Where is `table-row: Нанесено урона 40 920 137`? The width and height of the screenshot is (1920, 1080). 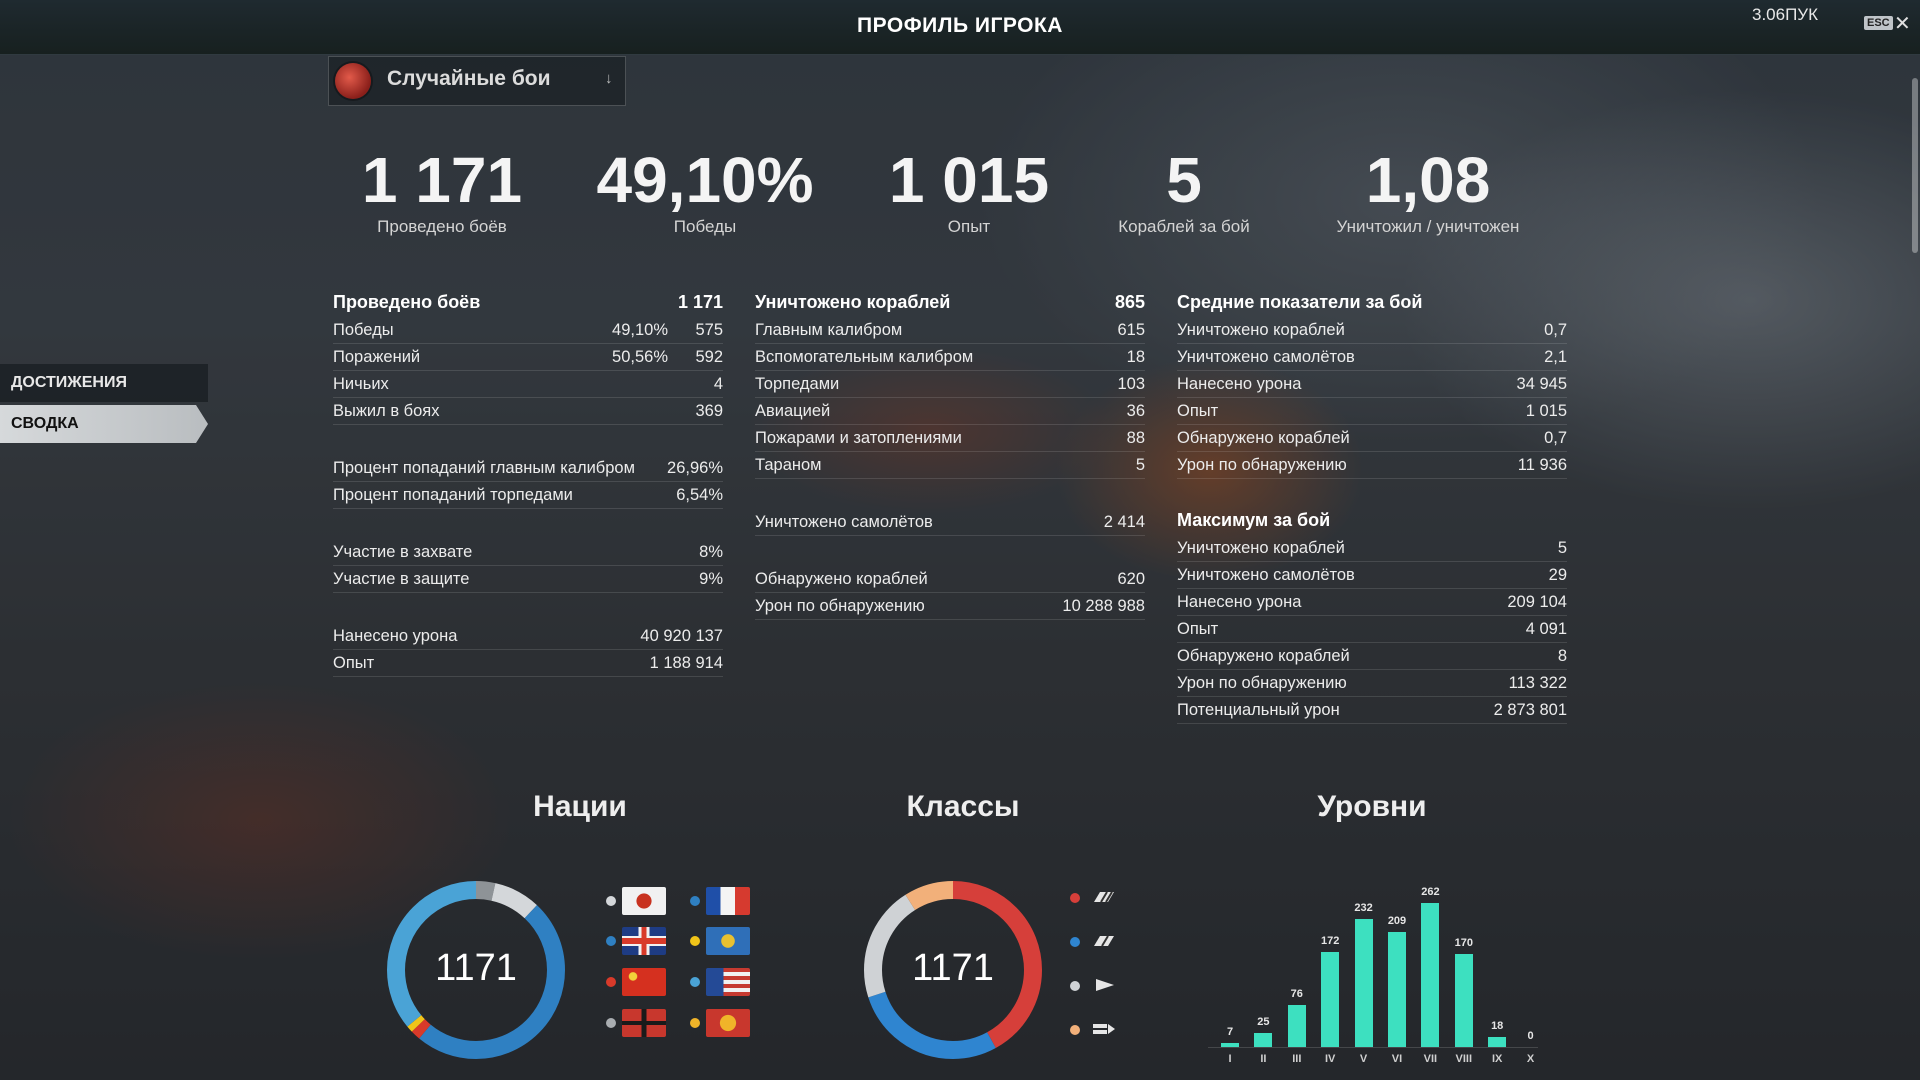 table-row: Нанесено урона 40 920 137 is located at coordinates (528, 636).